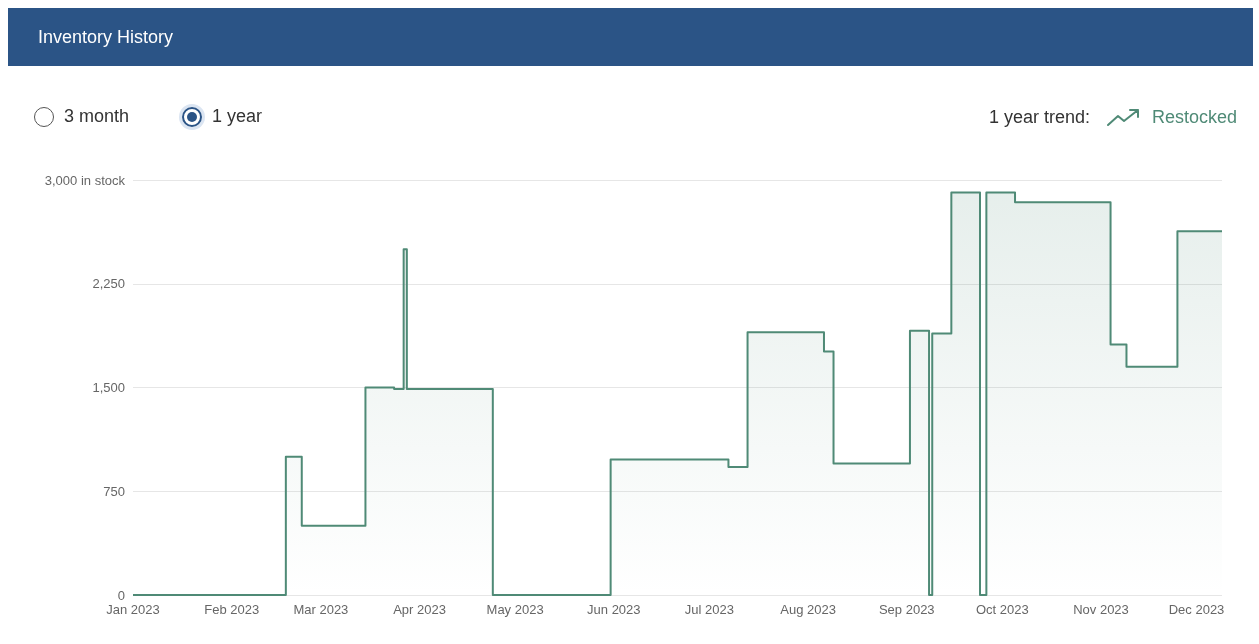  I want to click on x-tick-label: Jan 2023, so click(133, 609).